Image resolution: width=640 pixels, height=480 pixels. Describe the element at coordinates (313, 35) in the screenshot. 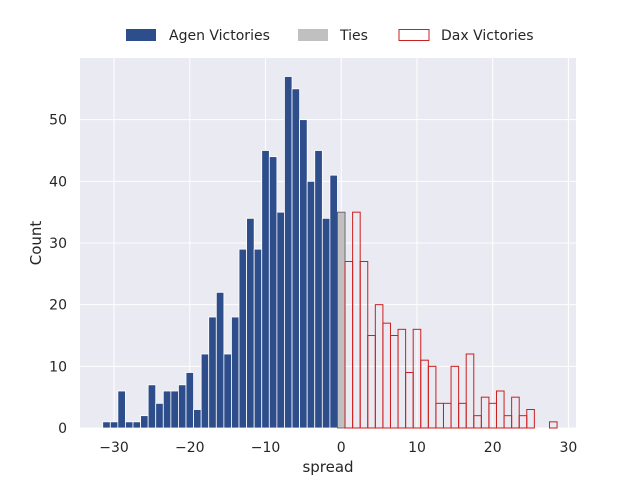

I see `legend-swatch-ties` at that location.